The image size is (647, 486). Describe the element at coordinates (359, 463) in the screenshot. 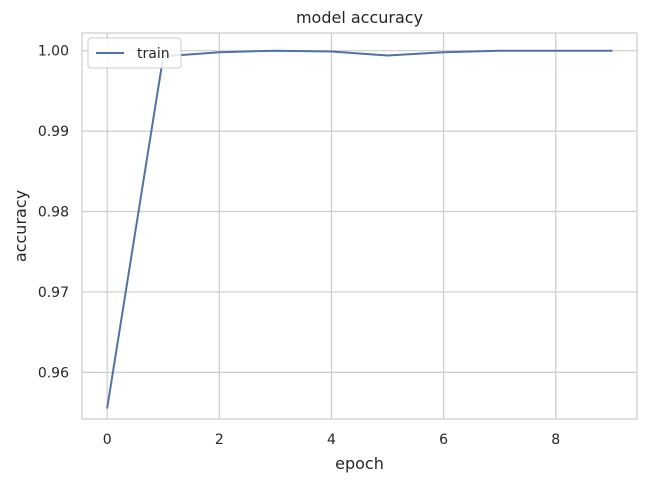

I see `x-axis-label: epoch` at that location.